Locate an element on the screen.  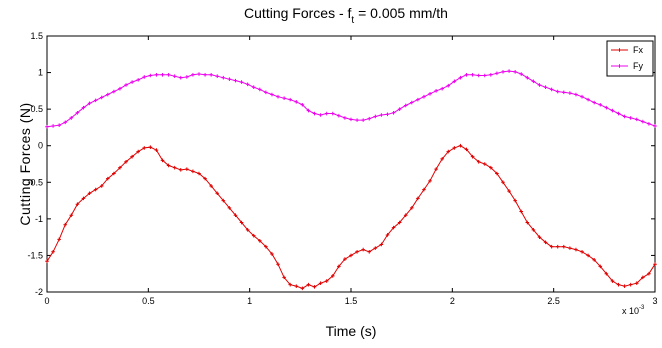
x-tick-label: 2 is located at coordinates (452, 301).